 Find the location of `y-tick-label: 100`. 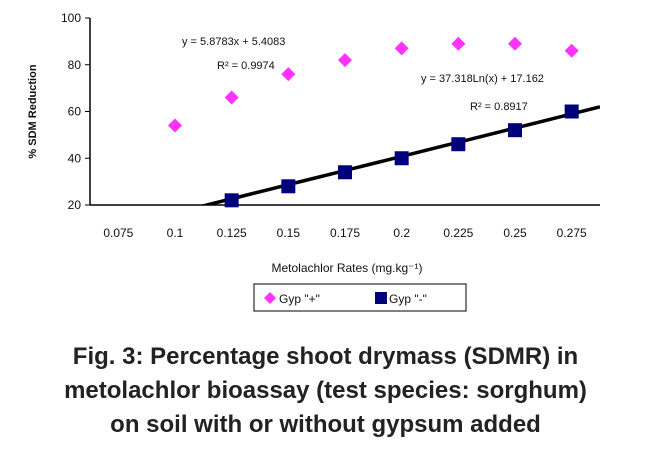

y-tick-label: 100 is located at coordinates (71, 18).